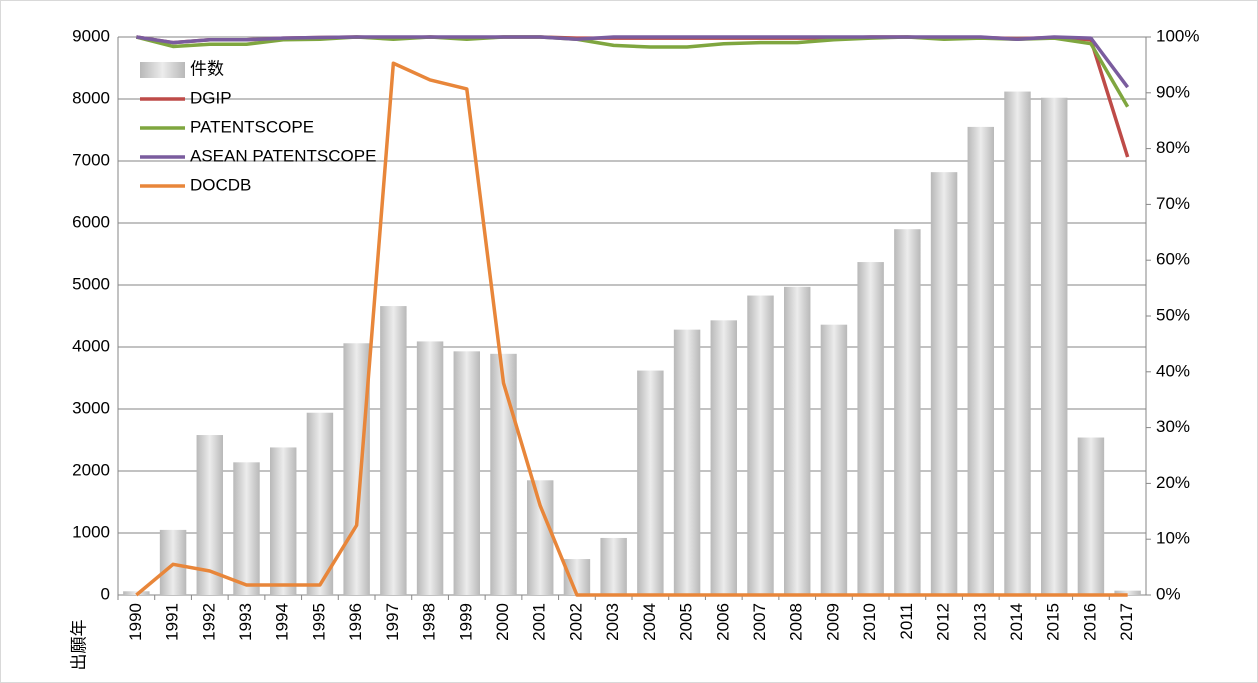  What do you see at coordinates (1173, 259) in the screenshot?
I see `y2-tick-label: 60%` at bounding box center [1173, 259].